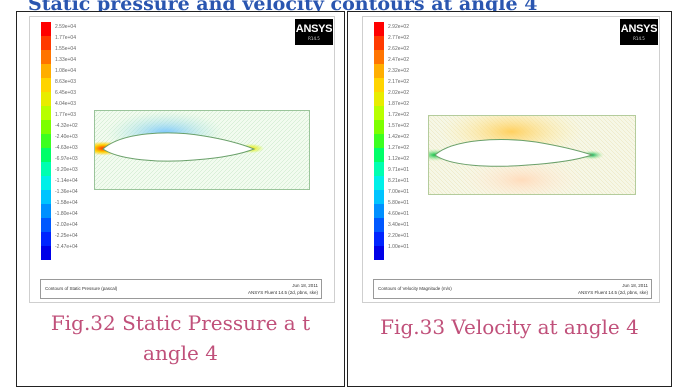  I want to click on flow-domain-static-pressure, so click(202, 150).